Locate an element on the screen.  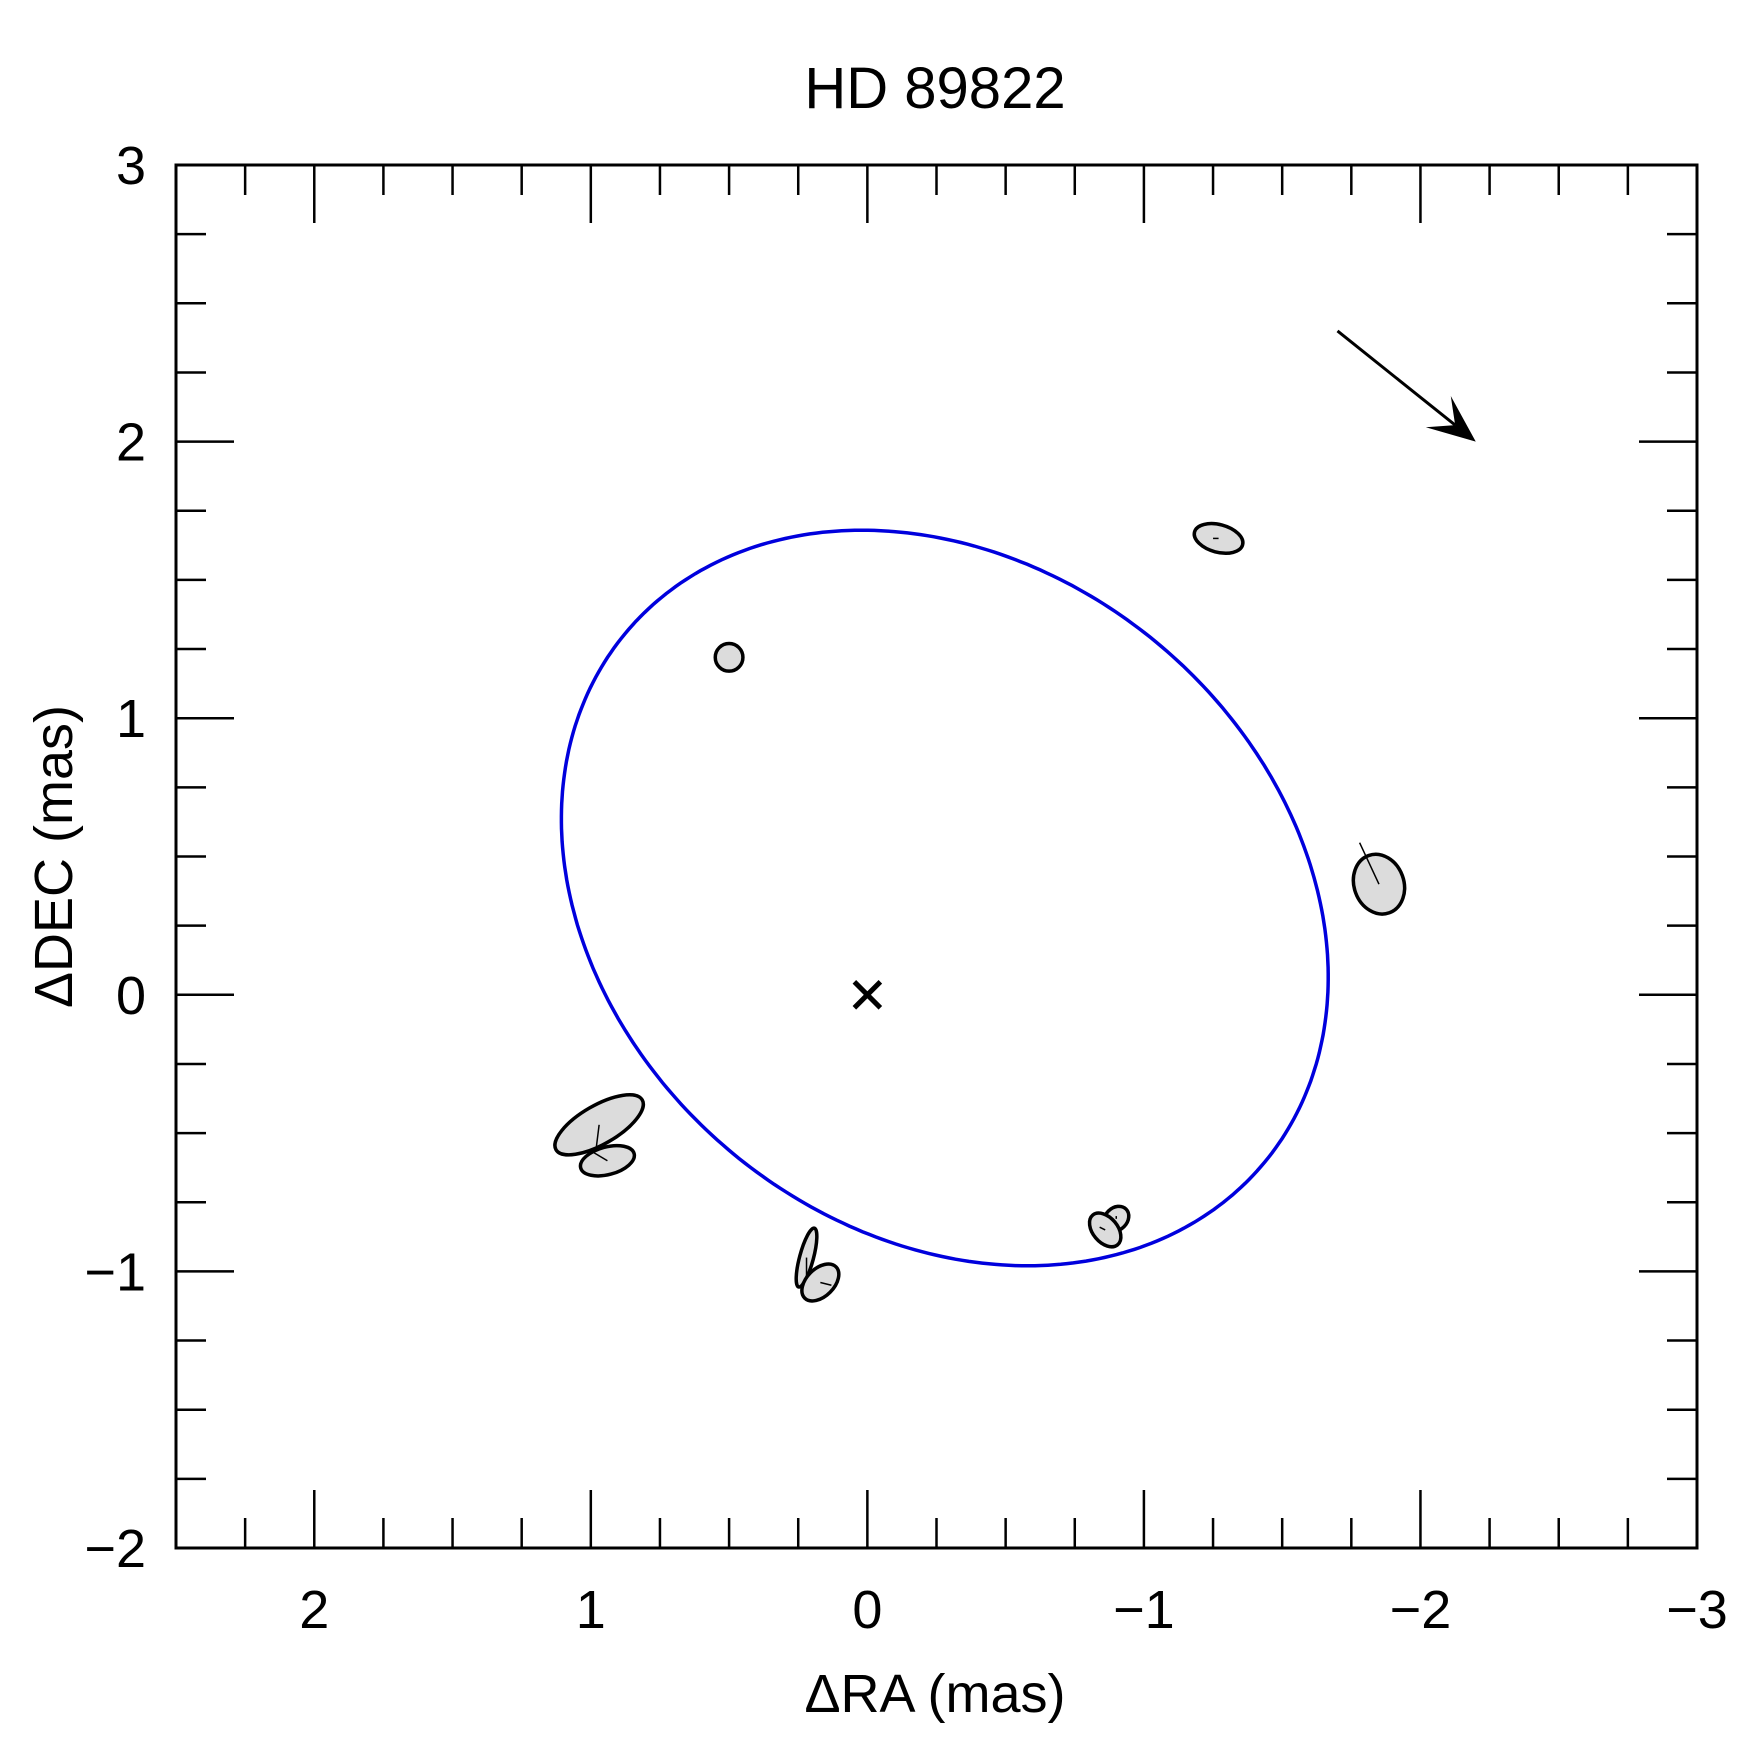
x-tick-label: 1 is located at coordinates (591, 1610).